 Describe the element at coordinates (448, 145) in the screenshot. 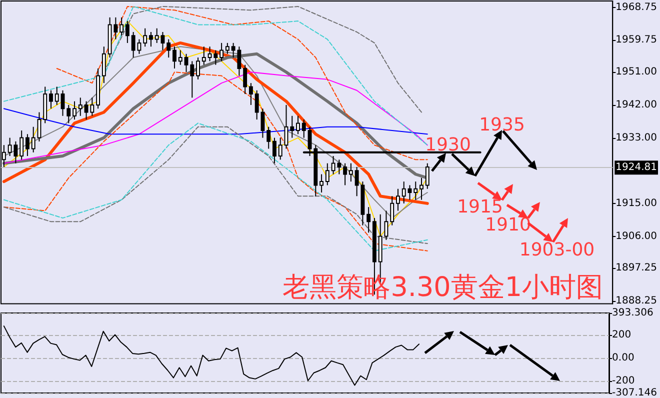

I see `annotation: 1930` at that location.